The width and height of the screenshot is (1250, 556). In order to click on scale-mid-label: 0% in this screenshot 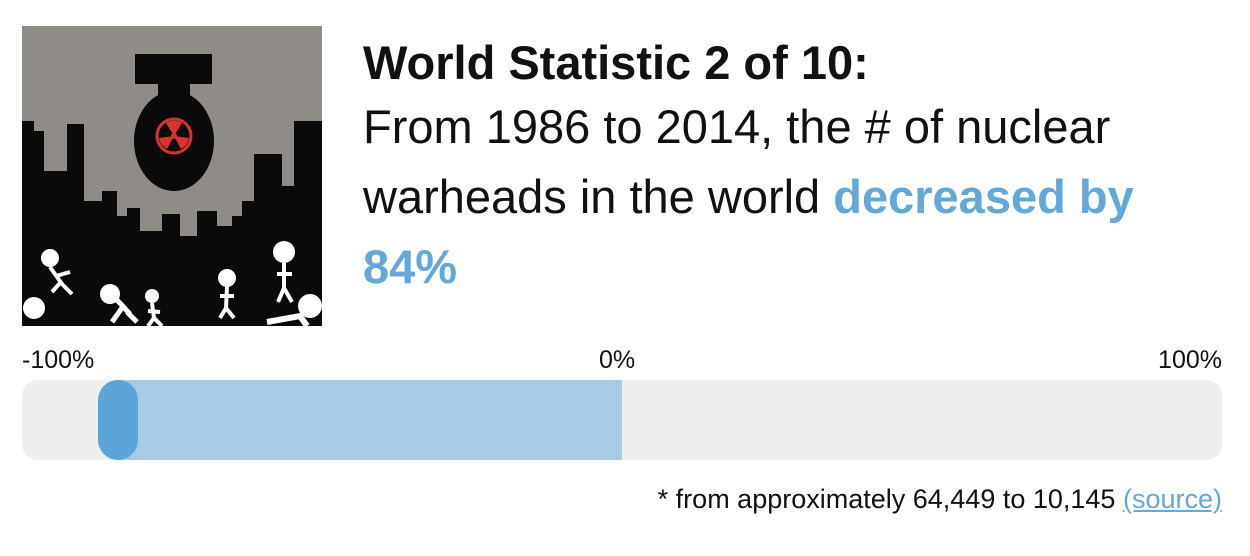, I will do `click(617, 360)`.